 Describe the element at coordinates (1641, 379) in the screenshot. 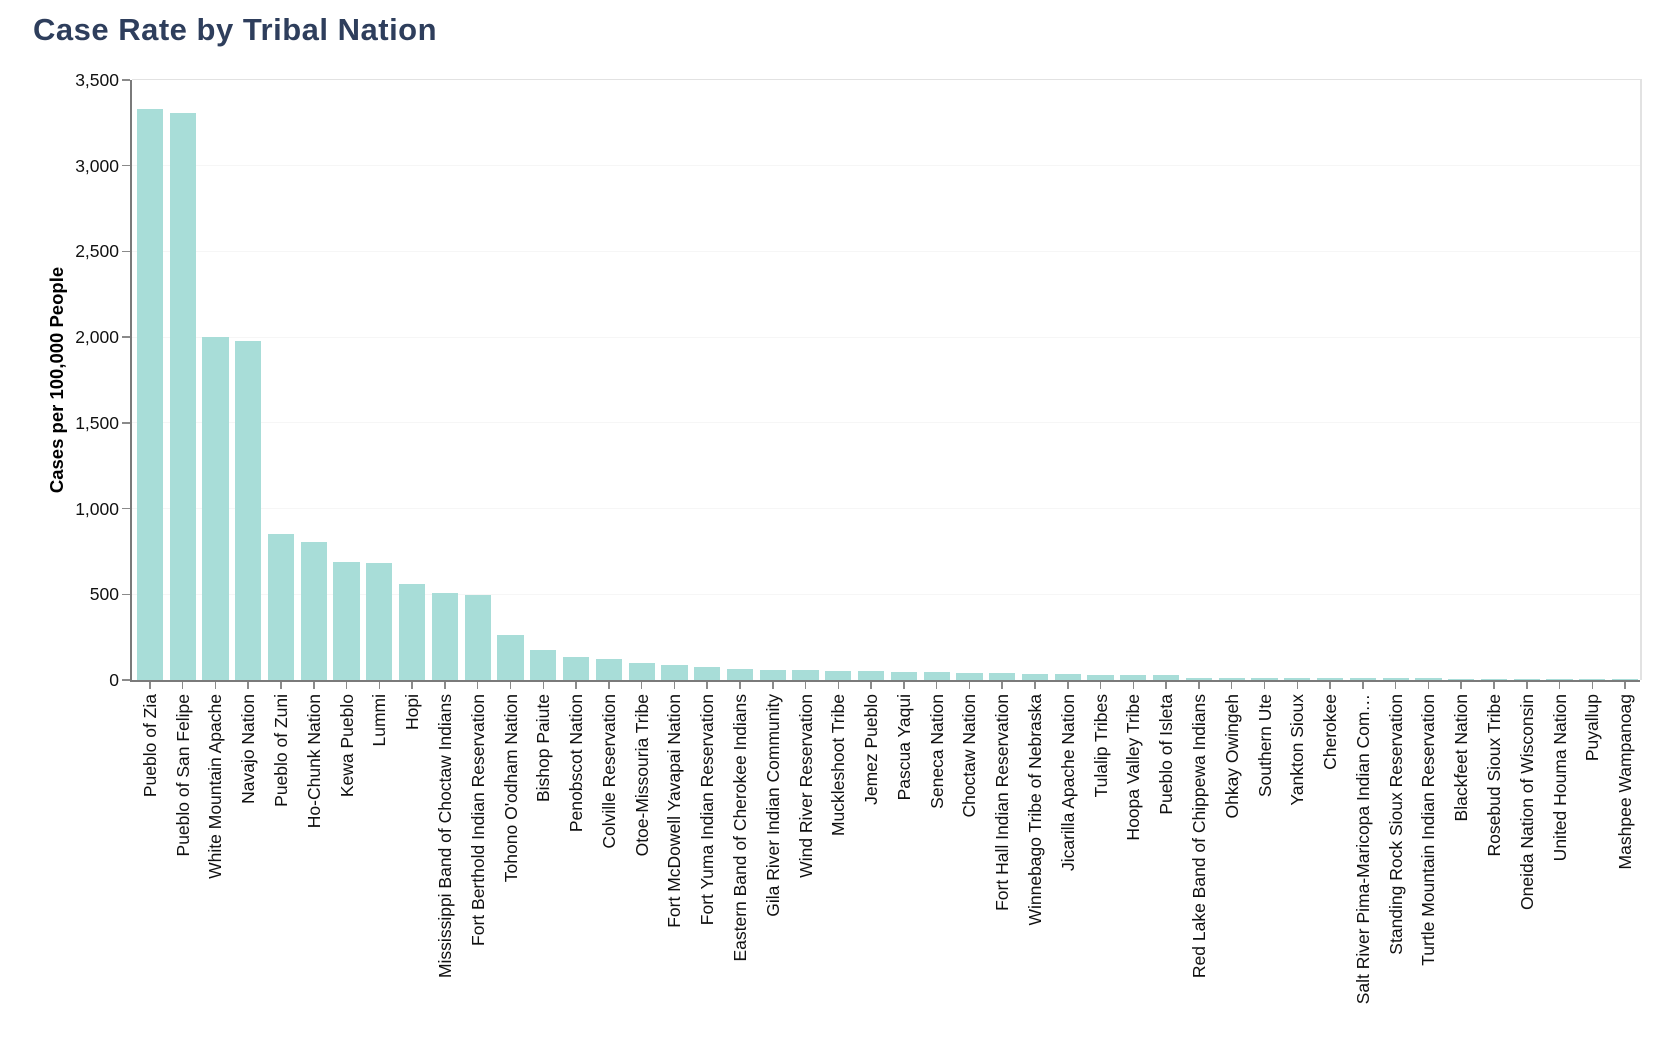

I see `plot-border-right` at that location.